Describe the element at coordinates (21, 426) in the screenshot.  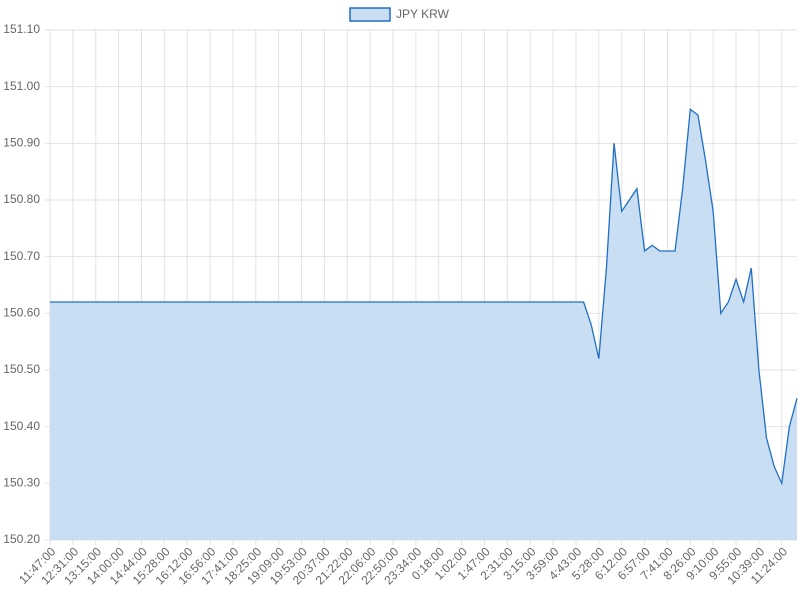
I see `y-tick-label: 150.40` at that location.